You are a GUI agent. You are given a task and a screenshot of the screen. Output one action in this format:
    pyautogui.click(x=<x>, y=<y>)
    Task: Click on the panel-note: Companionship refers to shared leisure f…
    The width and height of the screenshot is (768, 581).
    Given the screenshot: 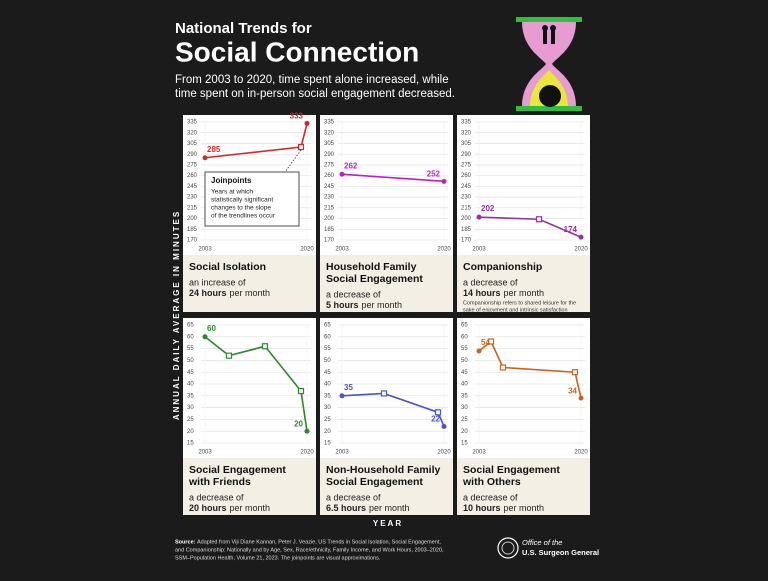 What is the action you would take?
    pyautogui.click(x=519, y=303)
    